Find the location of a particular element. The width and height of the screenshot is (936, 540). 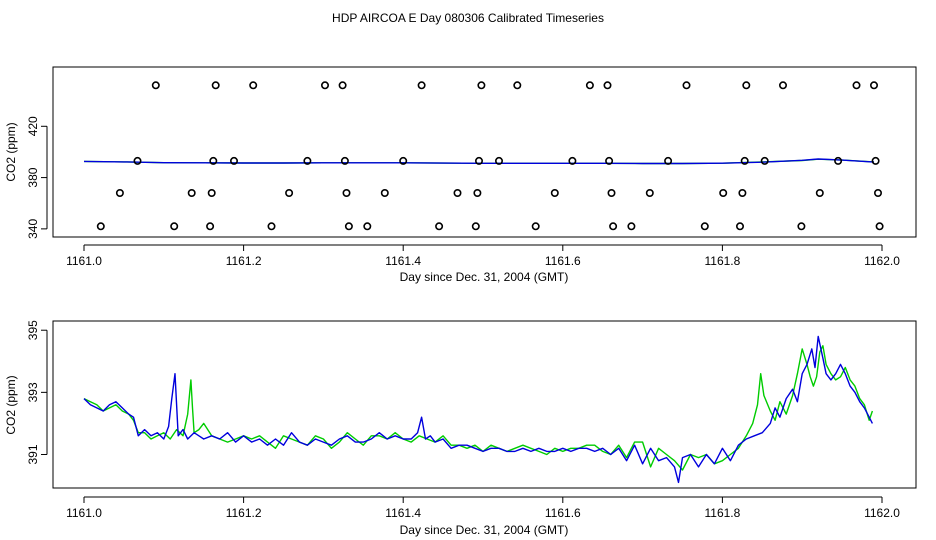

top-x-axis: 1161.0 1161.2 1161.4 1161.6 1161.8 1162.0 is located at coordinates (483, 256).